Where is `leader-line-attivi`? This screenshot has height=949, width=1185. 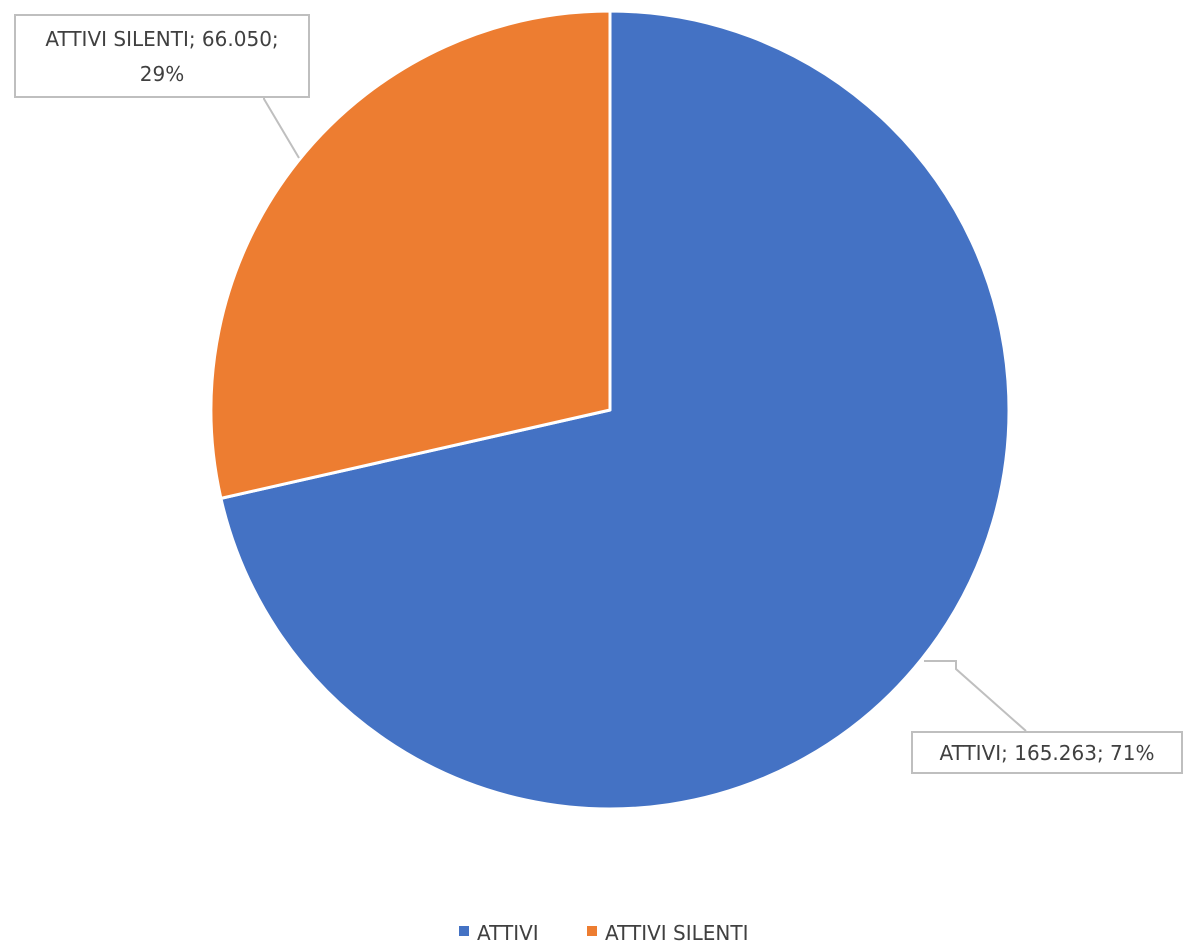 leader-line-attivi is located at coordinates (975, 696).